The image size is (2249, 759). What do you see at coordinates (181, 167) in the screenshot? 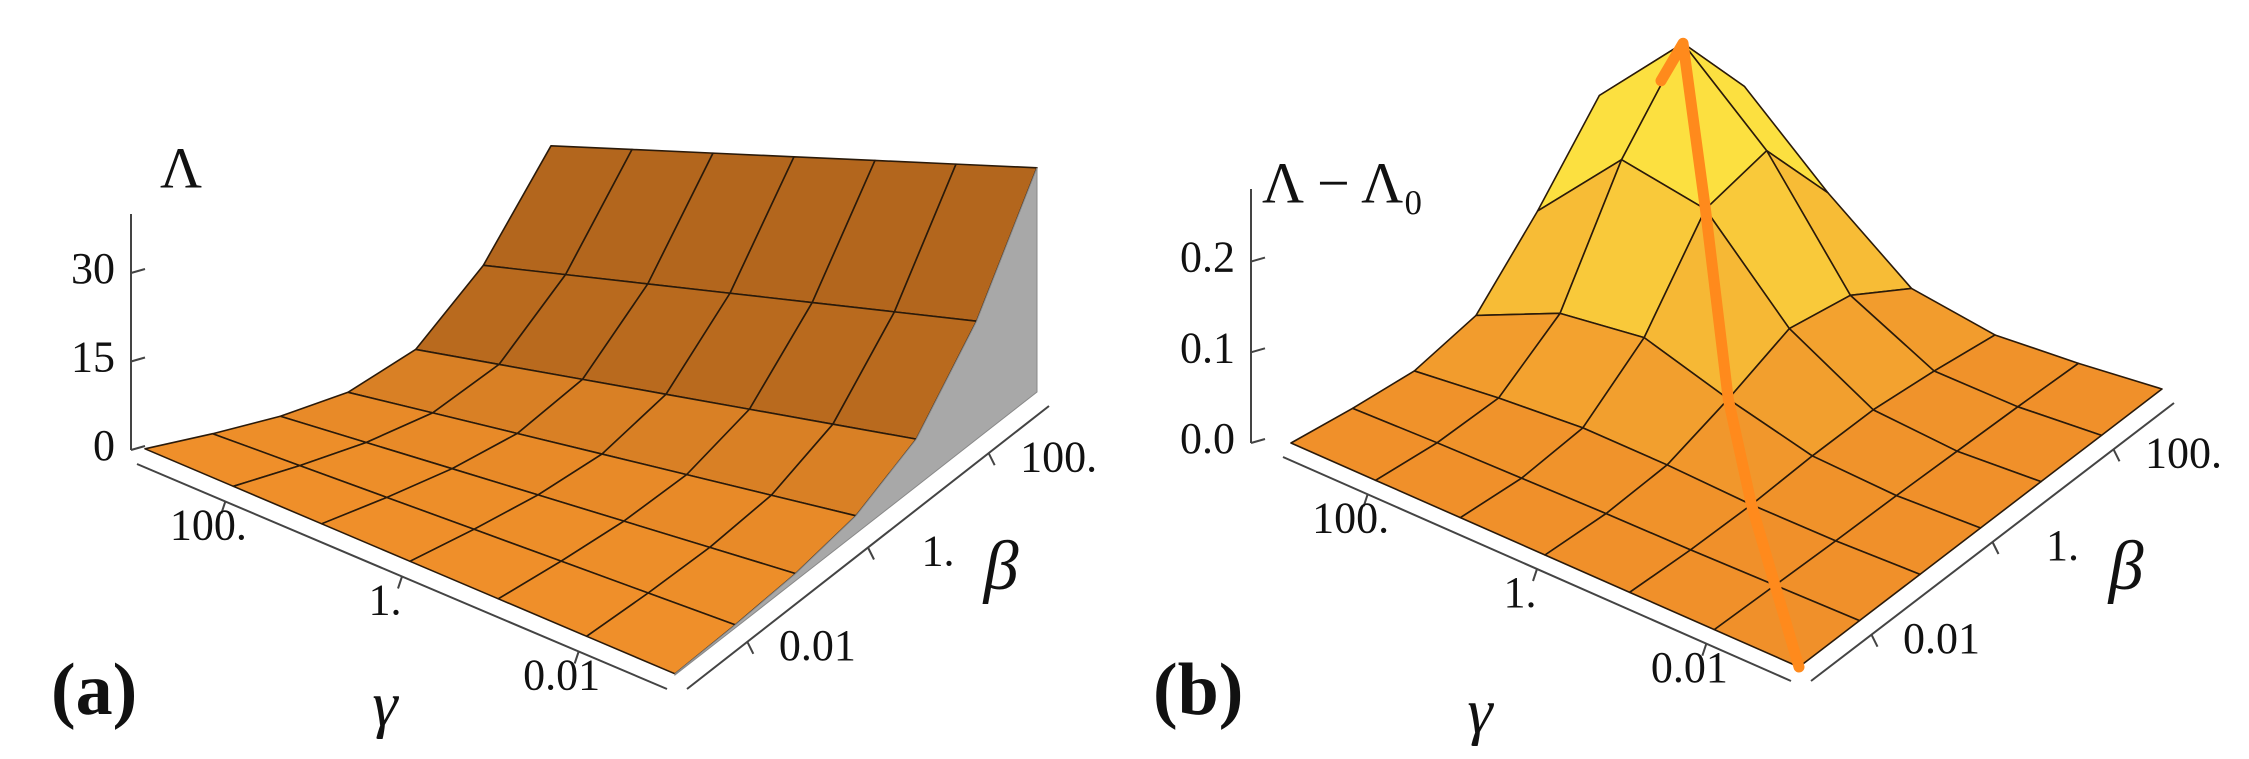
I see `z-axis-label: Λ` at bounding box center [181, 167].